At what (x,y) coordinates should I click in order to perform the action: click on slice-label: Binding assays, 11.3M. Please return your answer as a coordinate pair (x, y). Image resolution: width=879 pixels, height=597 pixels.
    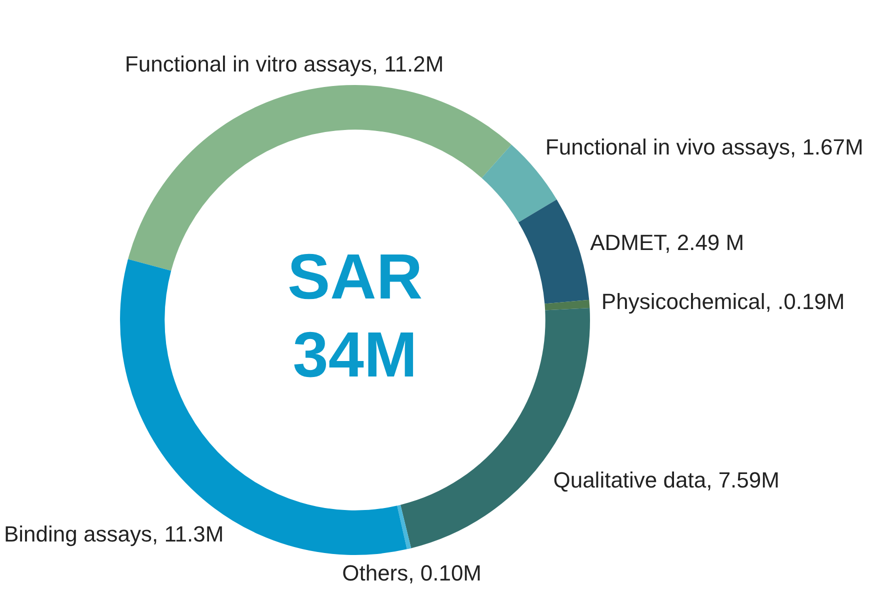
    Looking at the image, I should click on (114, 533).